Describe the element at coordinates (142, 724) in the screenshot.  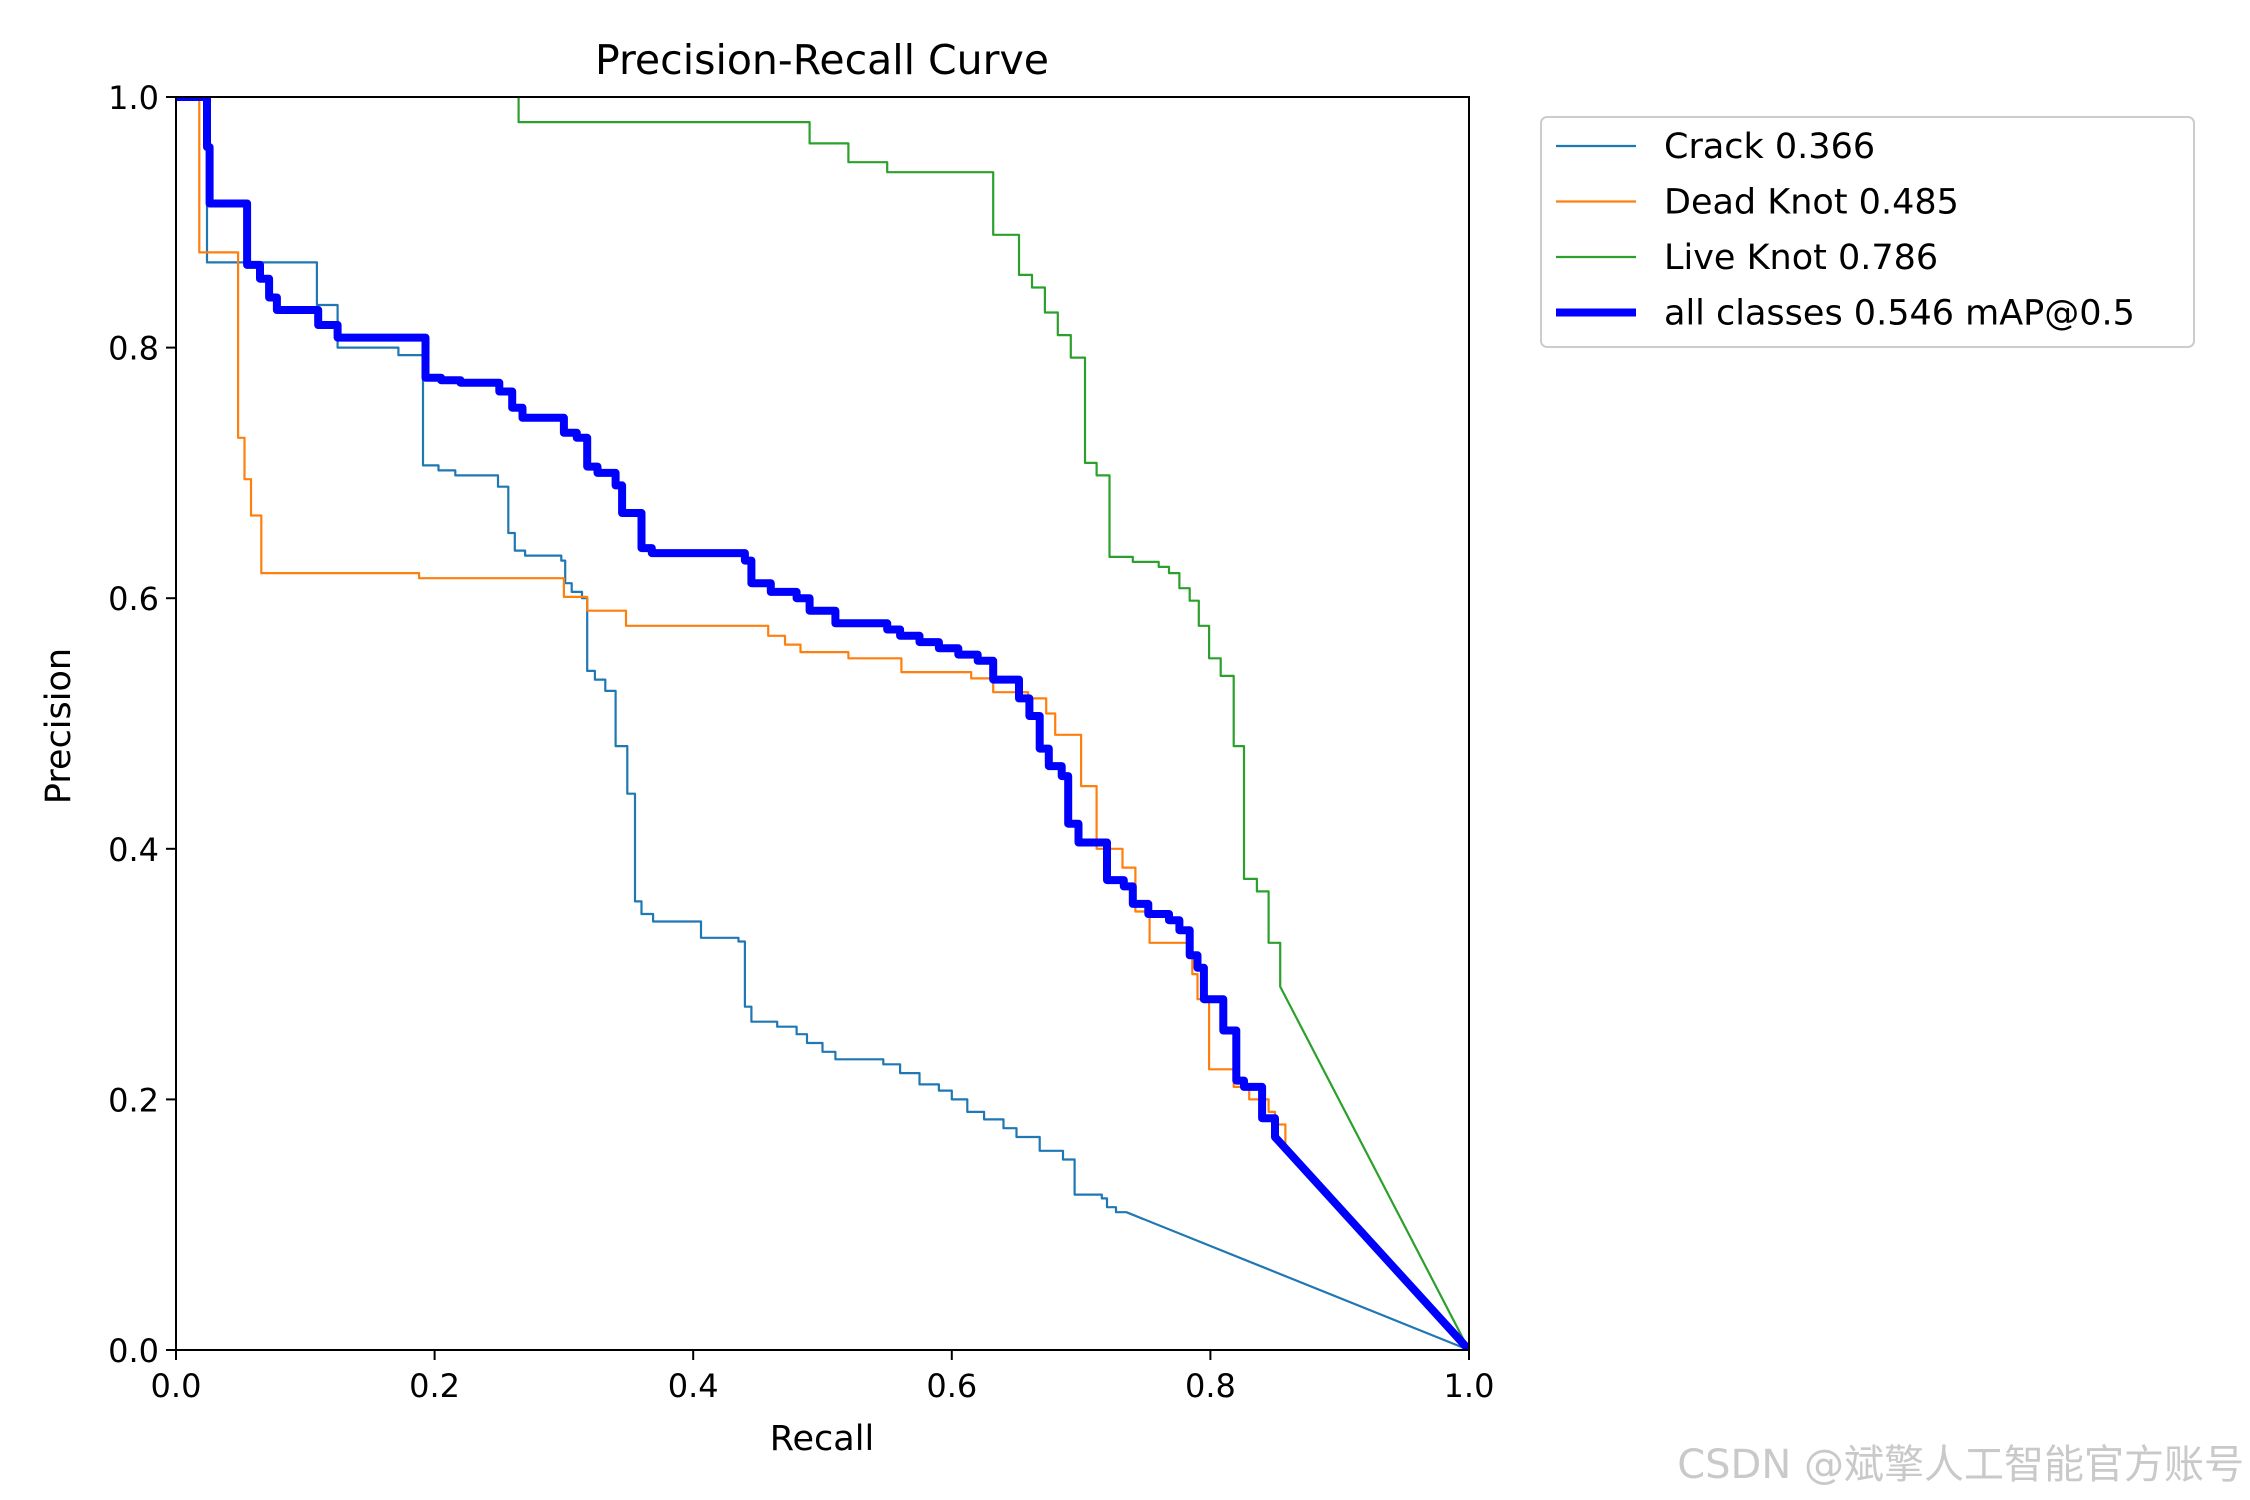
I see `y-axis: 0.0 0.2 0.4 0.6 0.8 1.0` at that location.